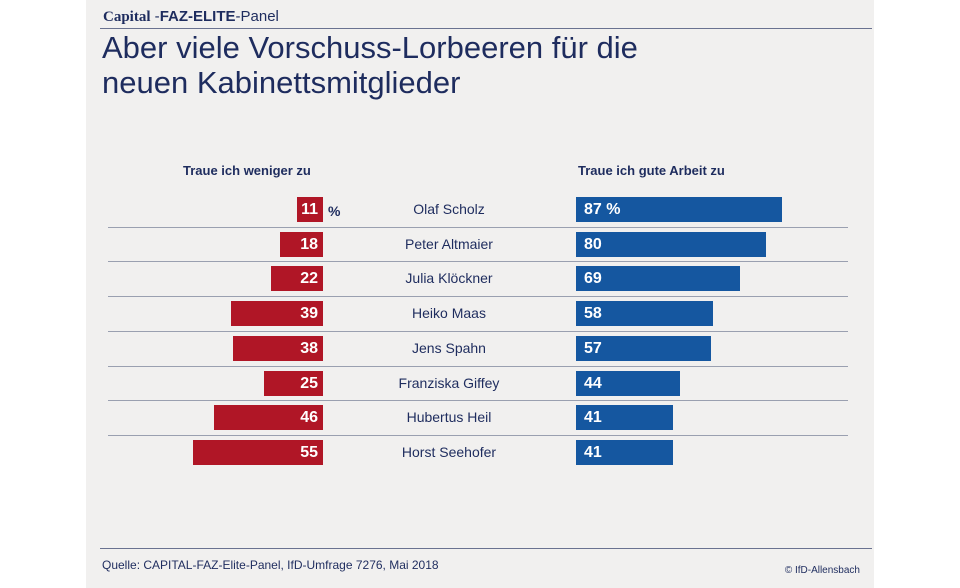 The width and height of the screenshot is (960, 588). Describe the element at coordinates (297, 278) in the screenshot. I see `bar-traue-weniger: 22` at that location.